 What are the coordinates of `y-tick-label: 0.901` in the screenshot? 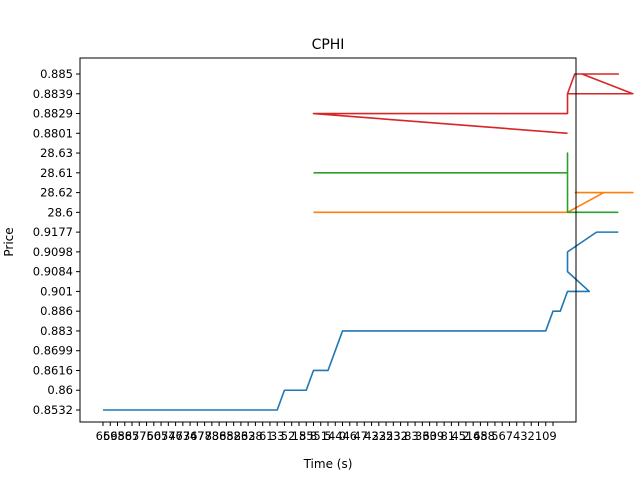 It's located at (56, 291).